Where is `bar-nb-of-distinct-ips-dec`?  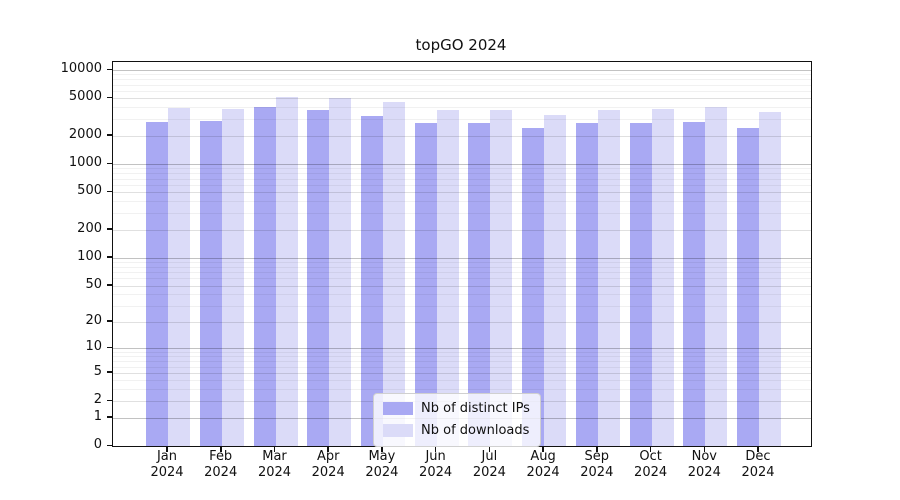
bar-nb-of-distinct-ips-dec is located at coordinates (748, 287).